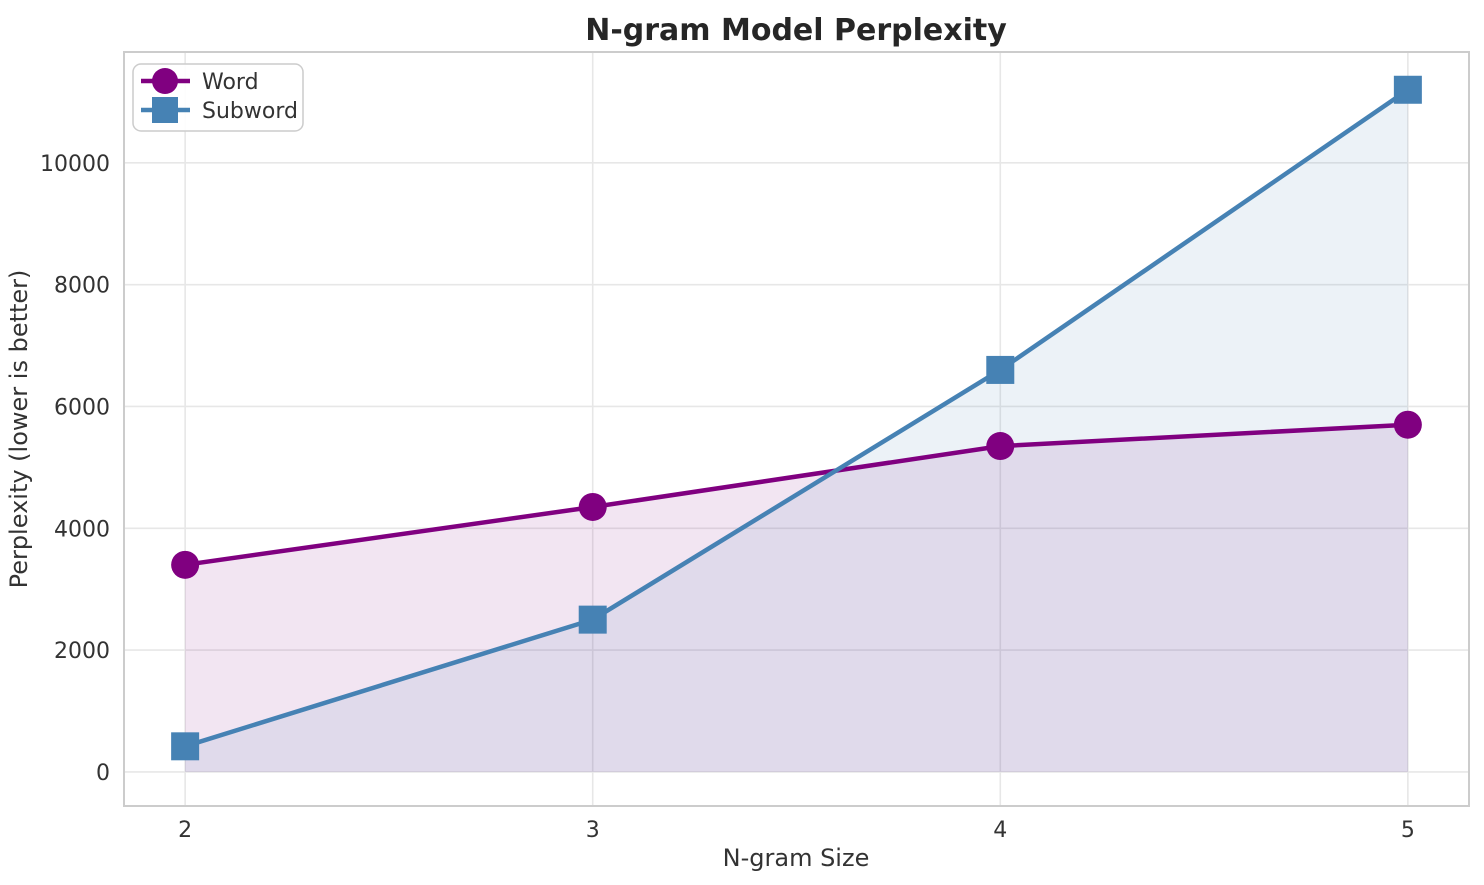 This screenshot has height=885, width=1484. What do you see at coordinates (796, 30) in the screenshot?
I see `chart-title: N-gram Model Perplexity` at bounding box center [796, 30].